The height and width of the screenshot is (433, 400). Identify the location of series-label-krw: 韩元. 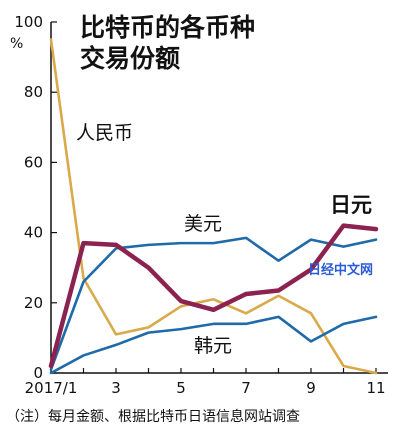
(213, 346).